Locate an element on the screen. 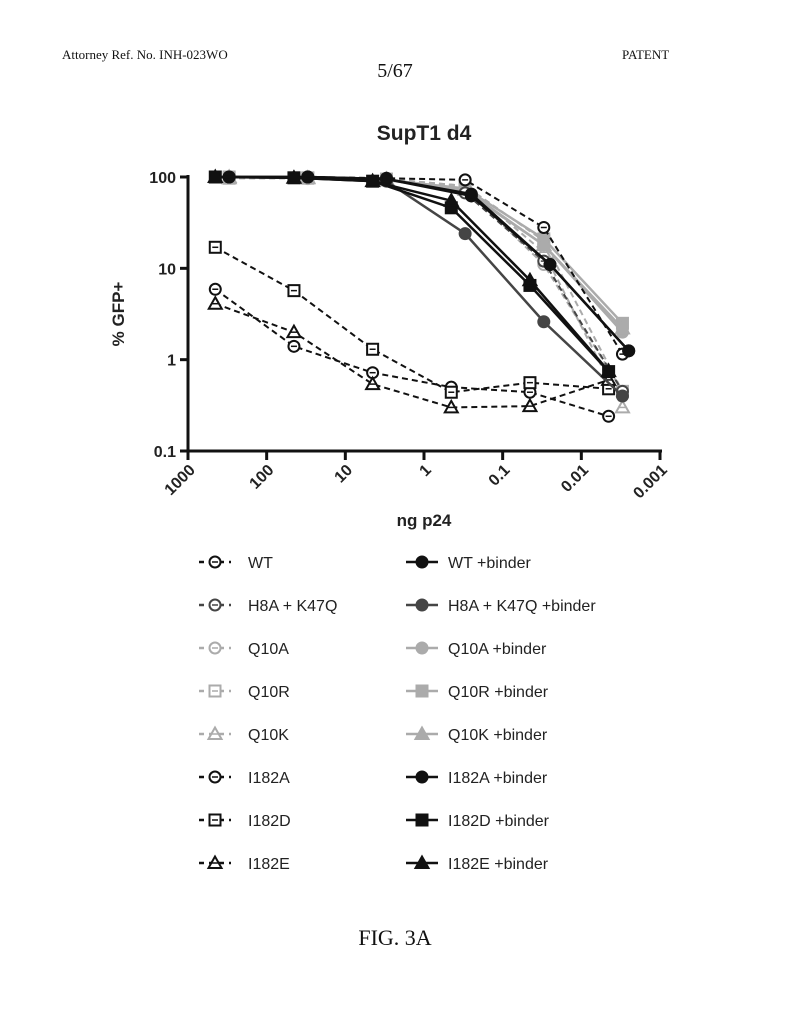  series-i182d is located at coordinates (412, 319).